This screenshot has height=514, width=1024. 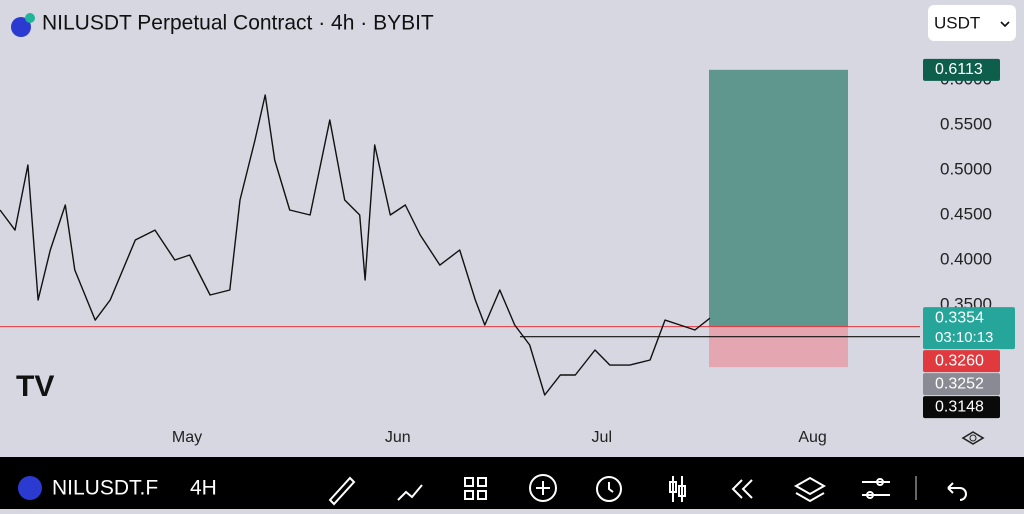 What do you see at coordinates (187, 437) in the screenshot?
I see `x-tick-label: May` at bounding box center [187, 437].